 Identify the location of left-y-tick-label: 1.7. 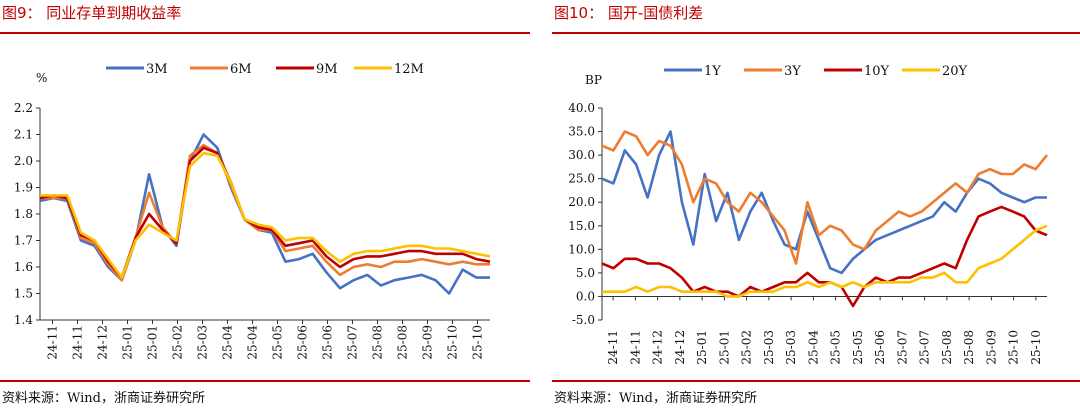
(23, 241).